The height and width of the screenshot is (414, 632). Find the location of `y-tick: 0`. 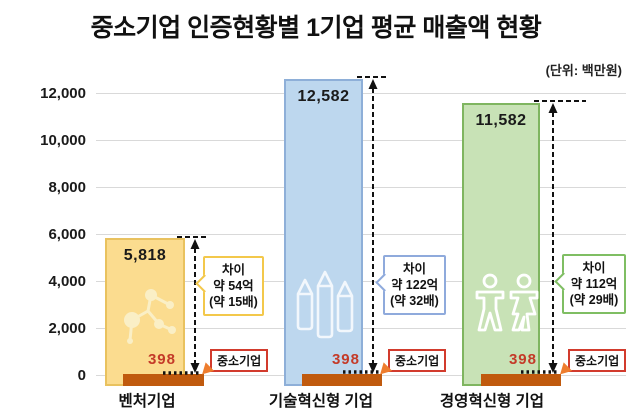

y-tick: 0 is located at coordinates (81, 375).